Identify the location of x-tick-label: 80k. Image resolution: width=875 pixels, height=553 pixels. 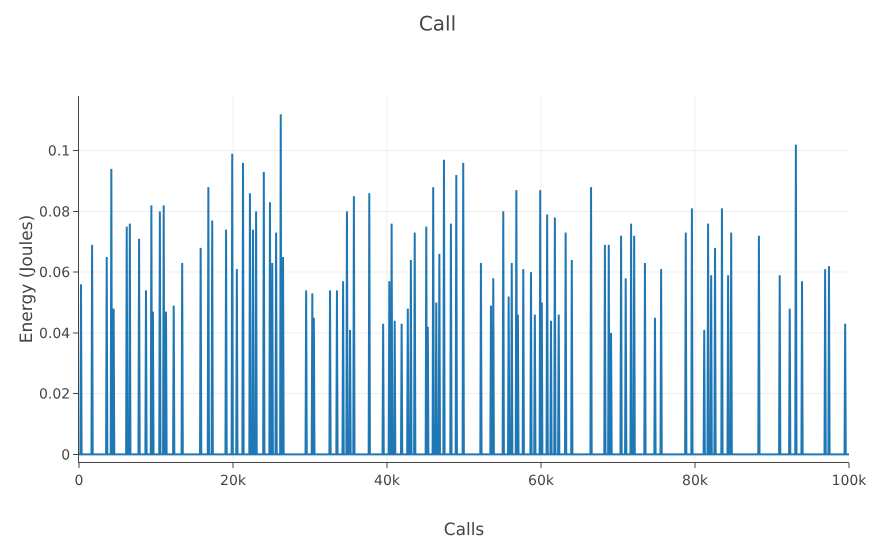
(695, 480).